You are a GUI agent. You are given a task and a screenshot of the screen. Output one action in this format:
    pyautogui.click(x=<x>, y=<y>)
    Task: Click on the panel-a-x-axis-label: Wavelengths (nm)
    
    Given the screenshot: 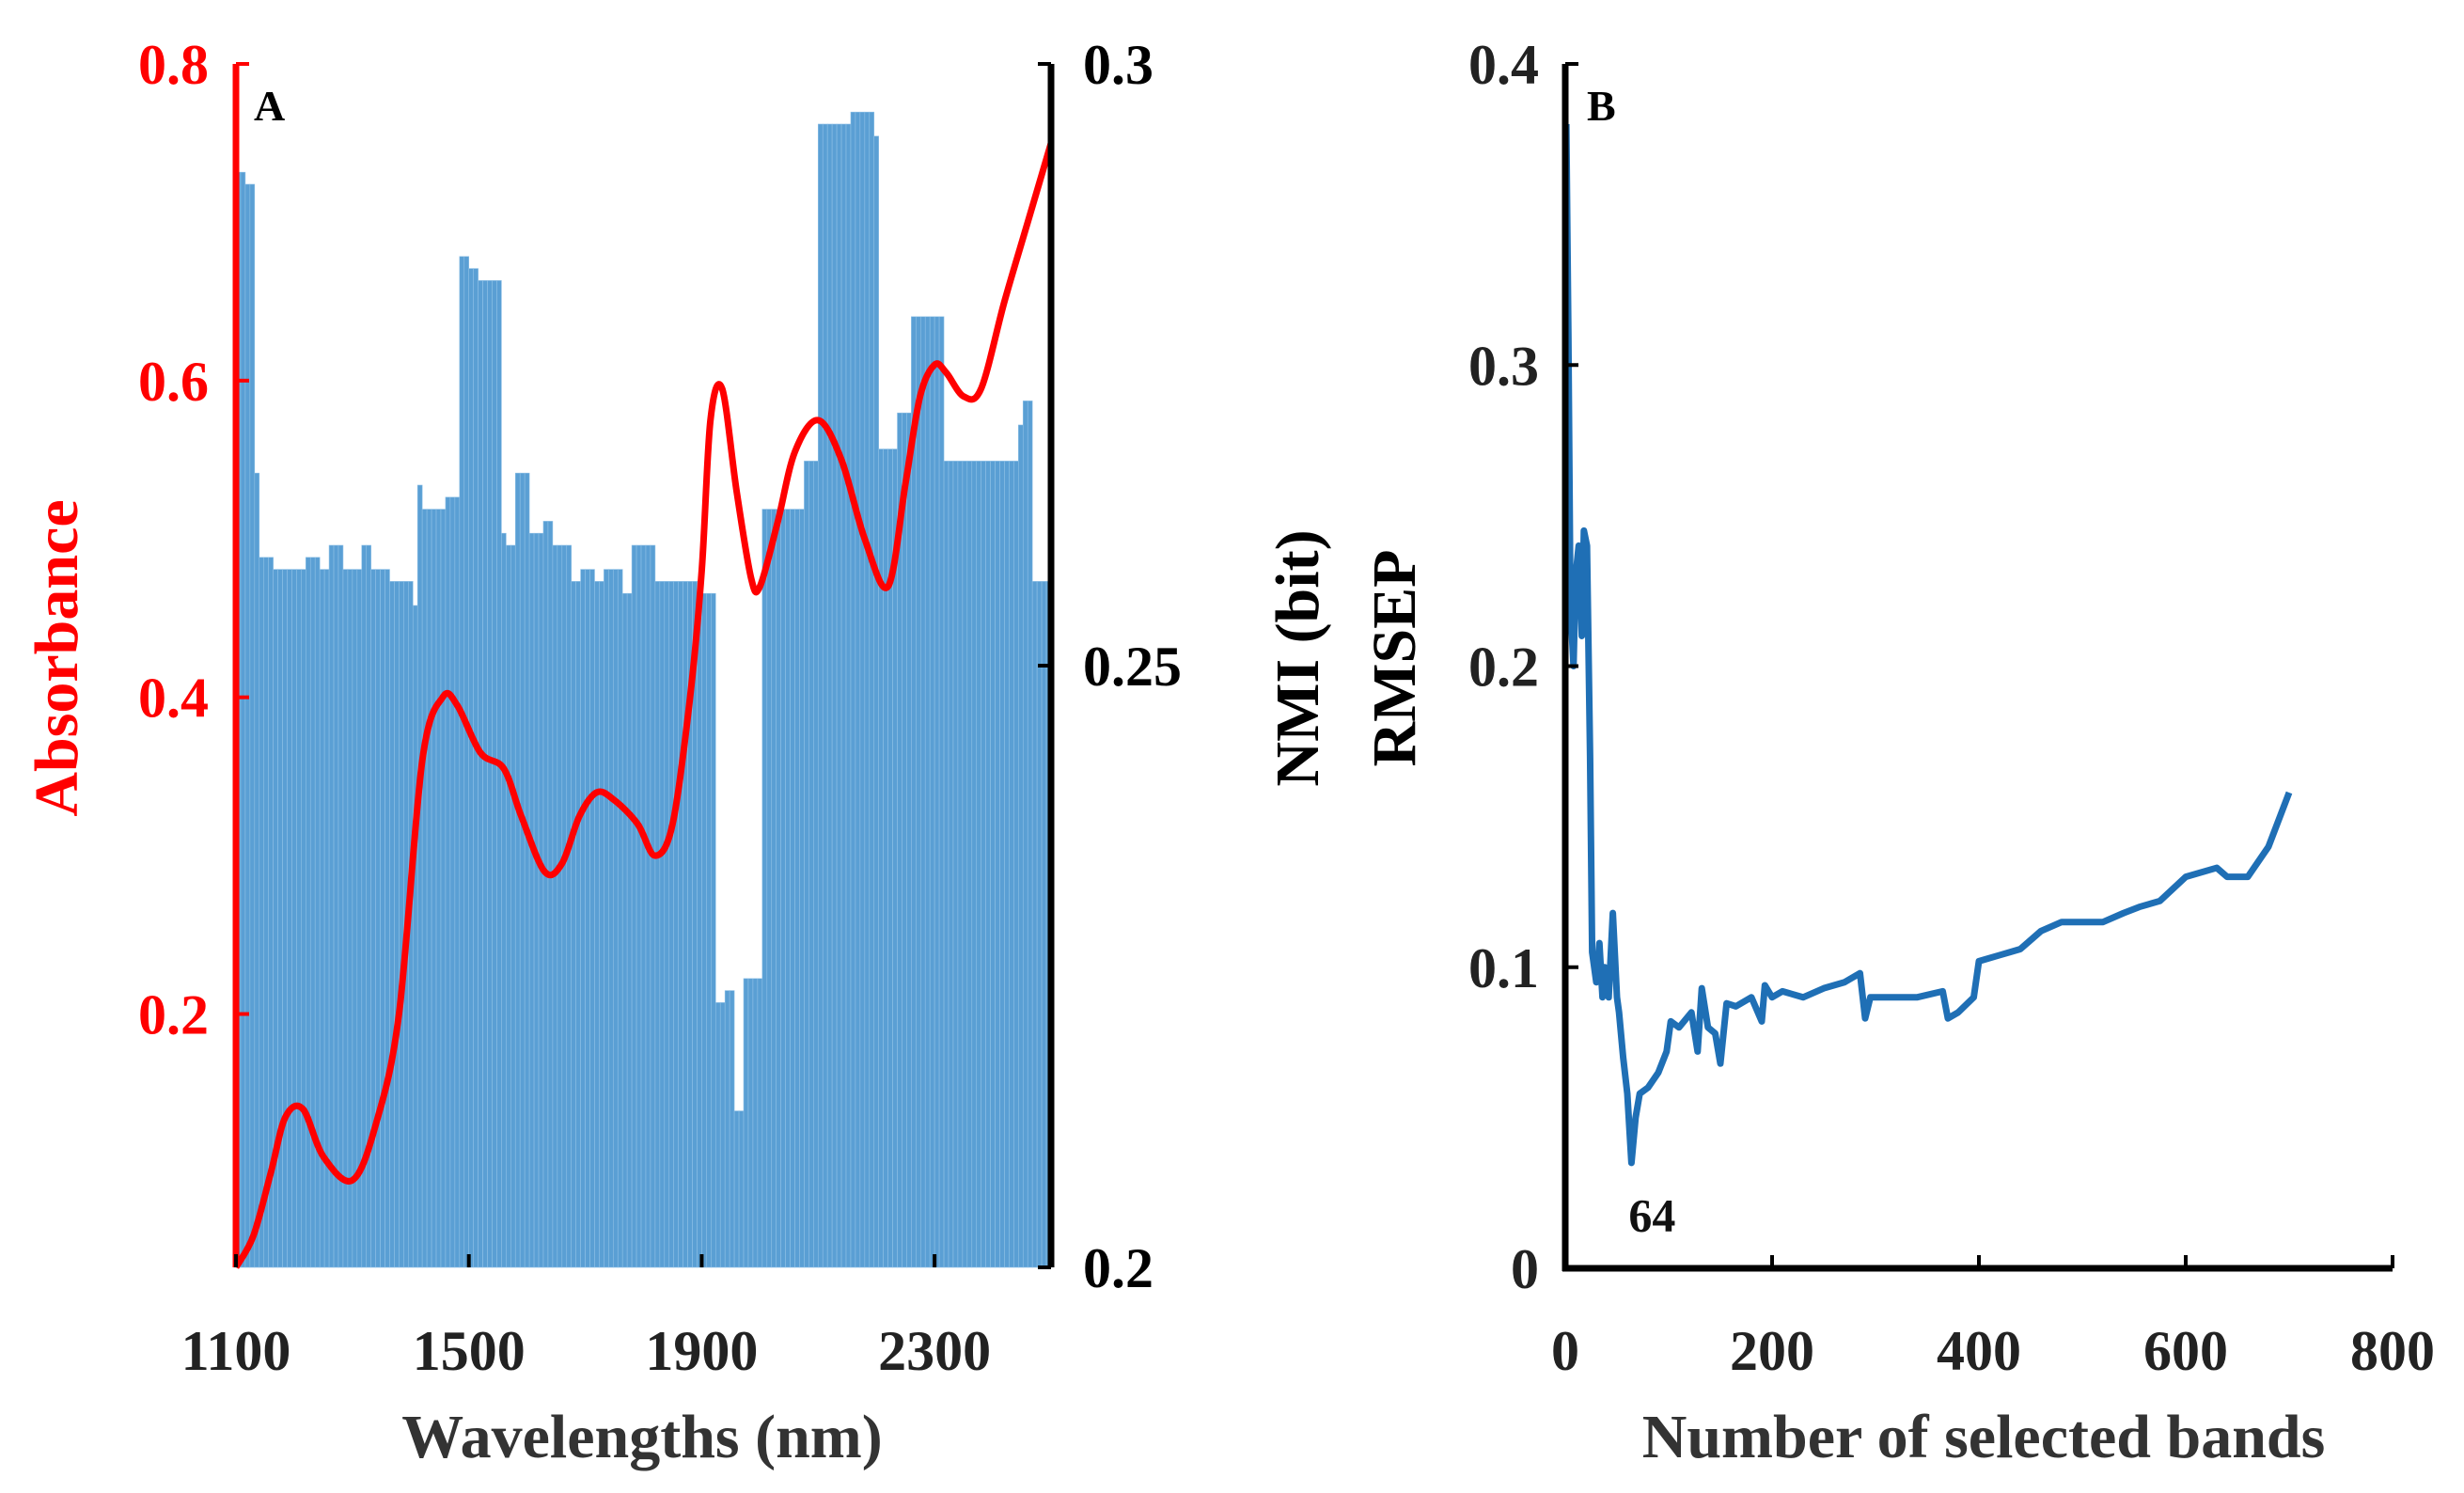 What is the action you would take?
    pyautogui.click(x=642, y=1437)
    